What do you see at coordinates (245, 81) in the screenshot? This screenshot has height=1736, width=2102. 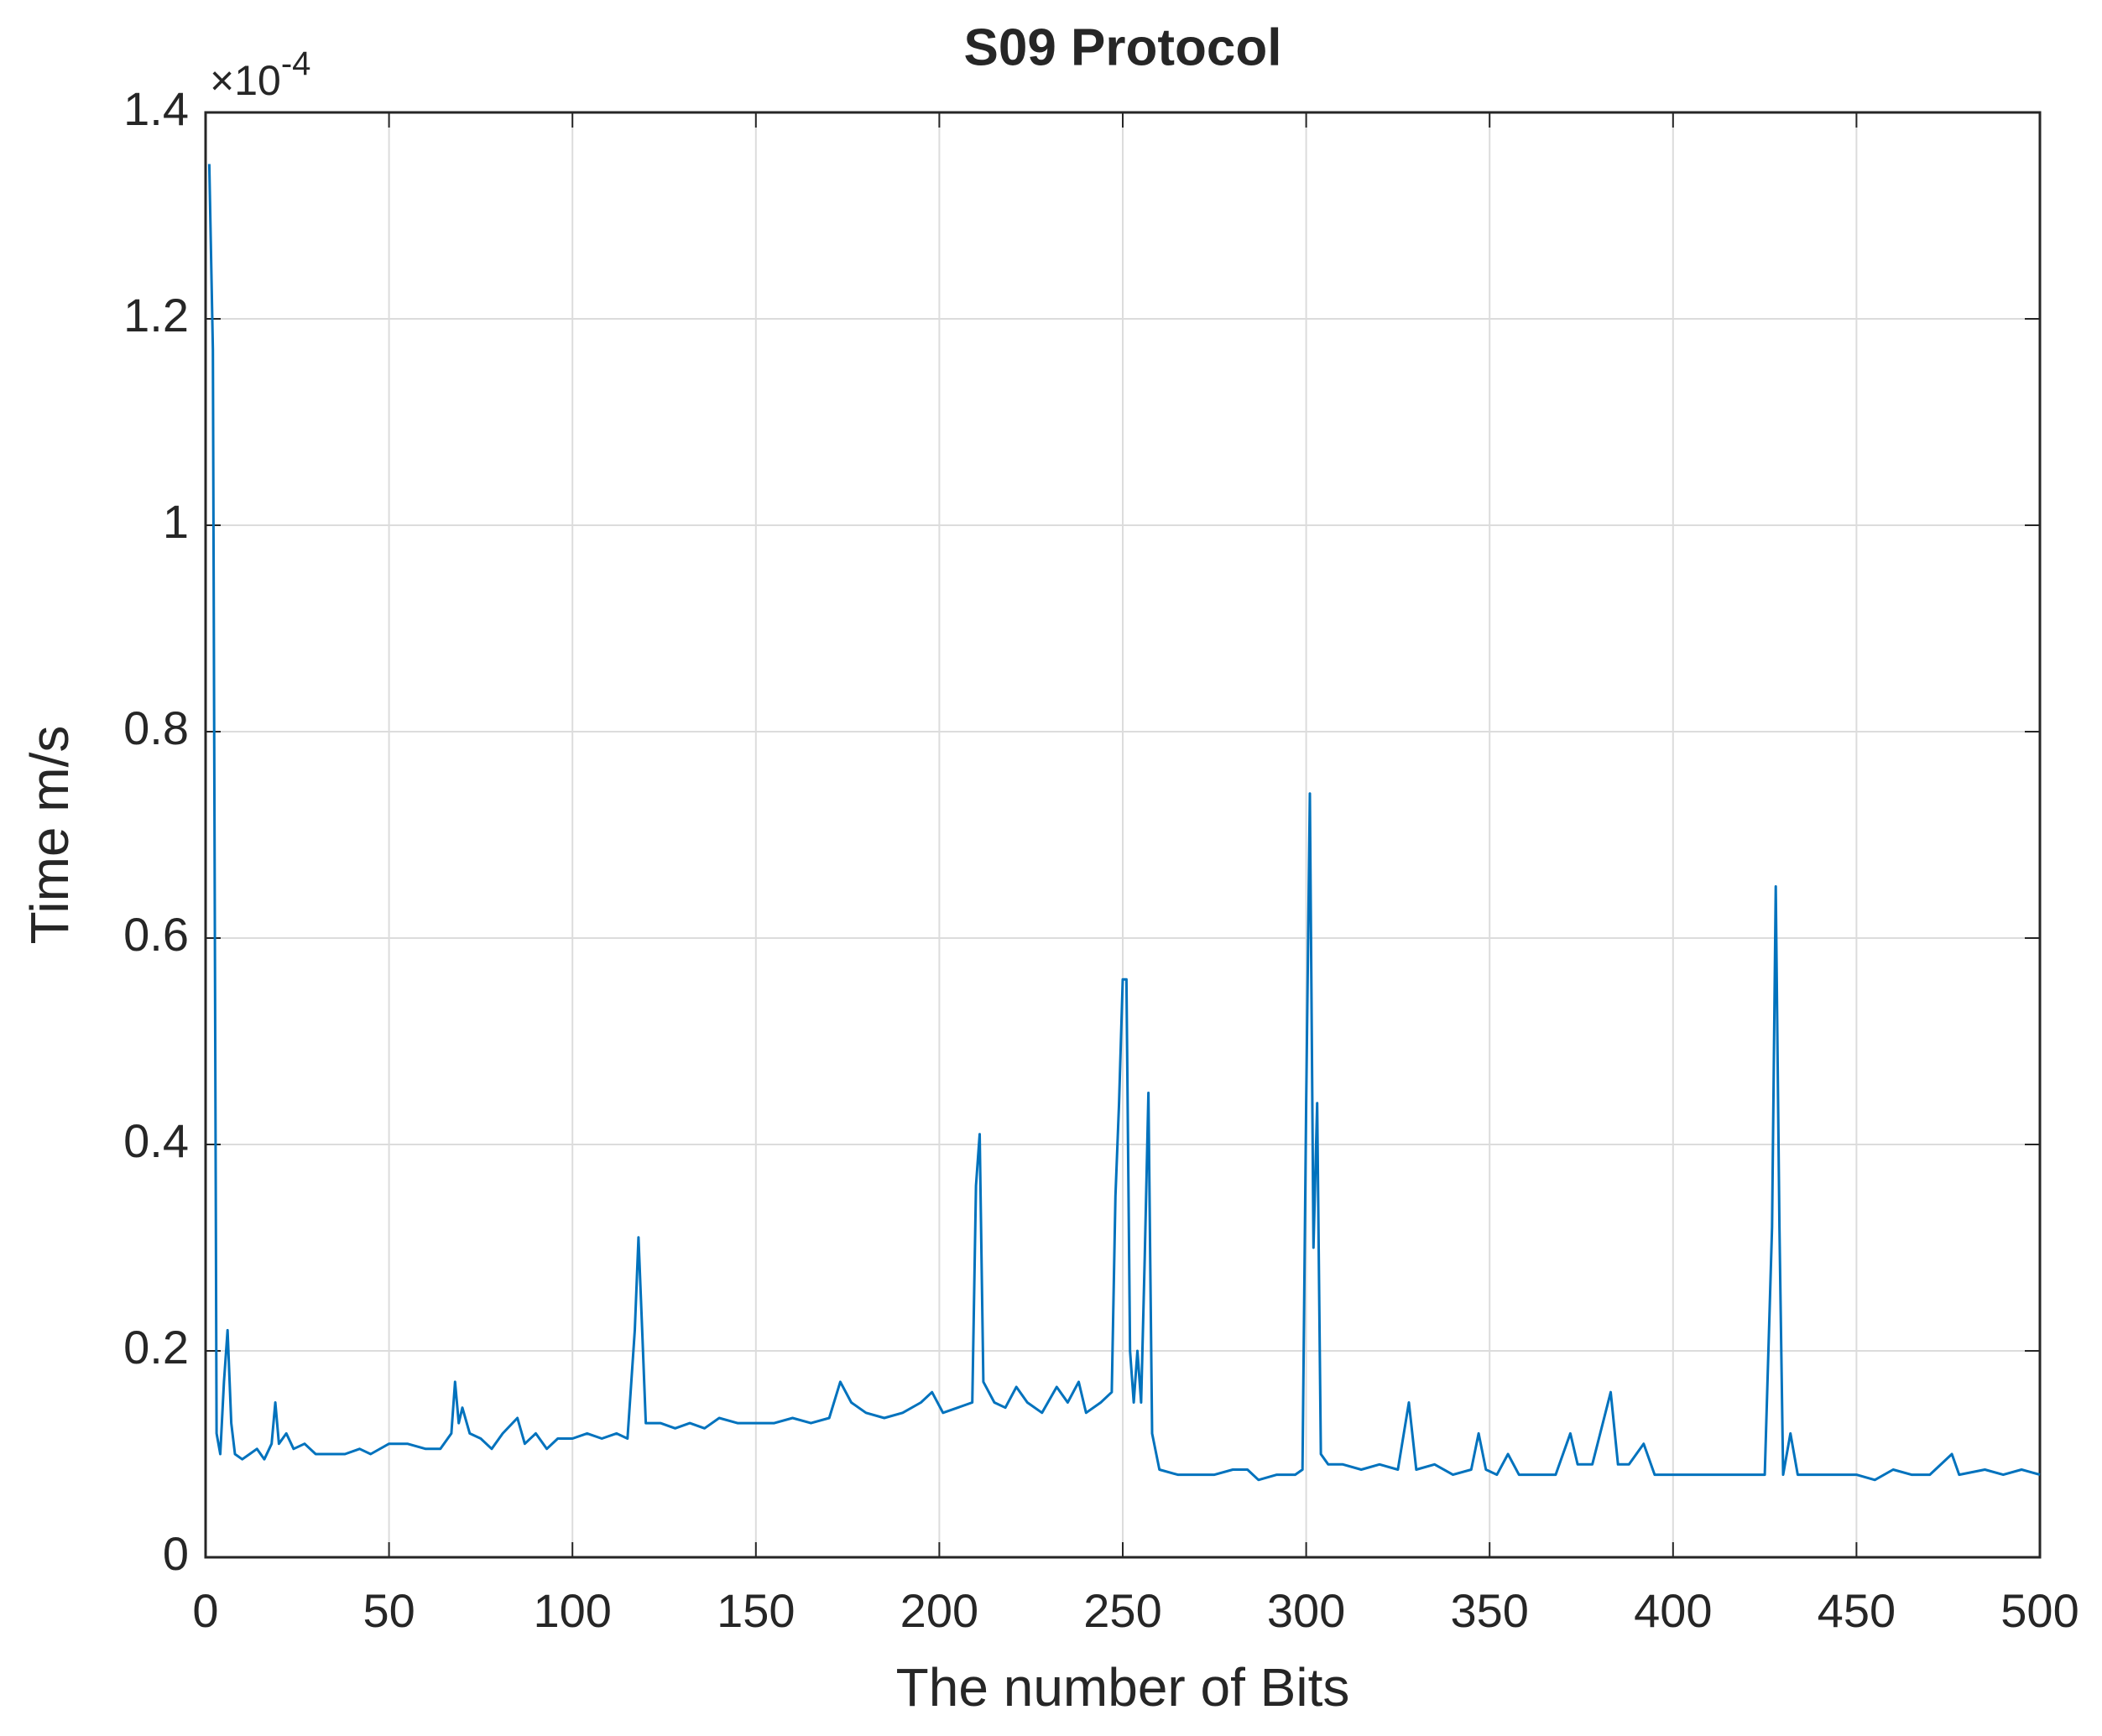 I see `y-multiplier-base: ×10` at bounding box center [245, 81].